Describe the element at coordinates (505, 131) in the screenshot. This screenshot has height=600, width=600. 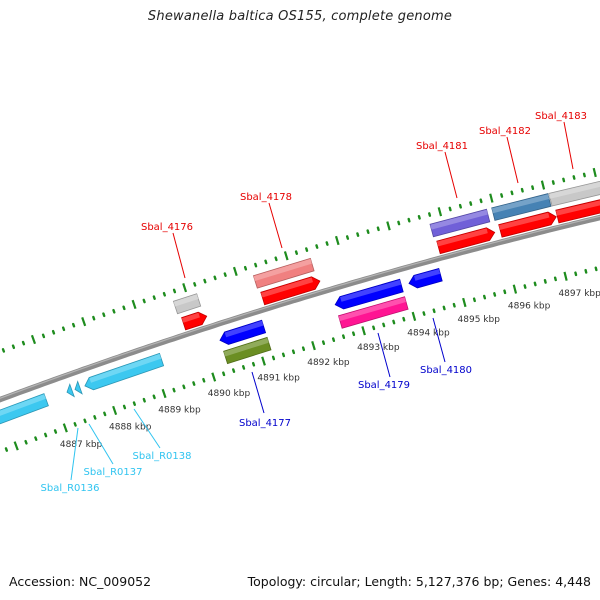
I see `gene-label-text: Sbal_4182` at that location.